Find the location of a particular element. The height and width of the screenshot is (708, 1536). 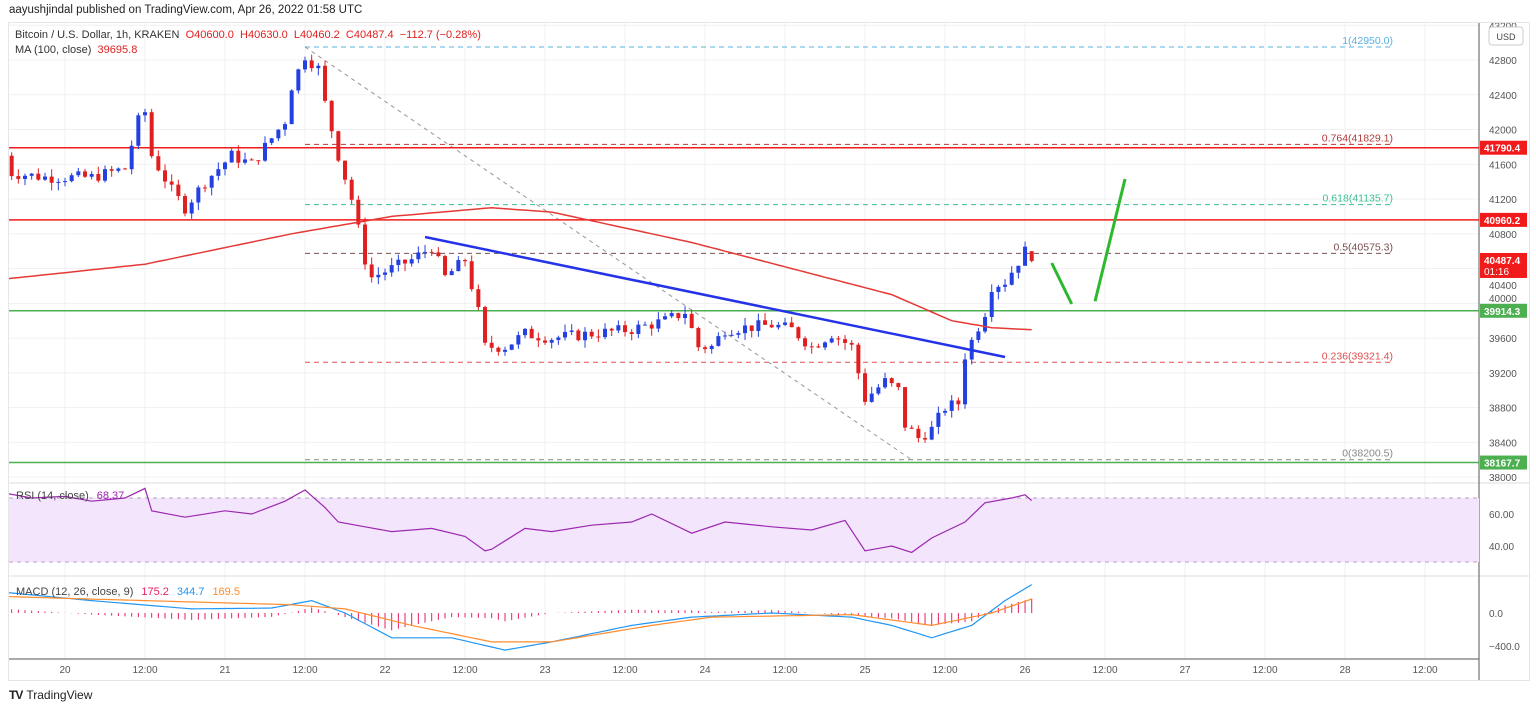

time-tick-label: 22 is located at coordinates (385, 670).